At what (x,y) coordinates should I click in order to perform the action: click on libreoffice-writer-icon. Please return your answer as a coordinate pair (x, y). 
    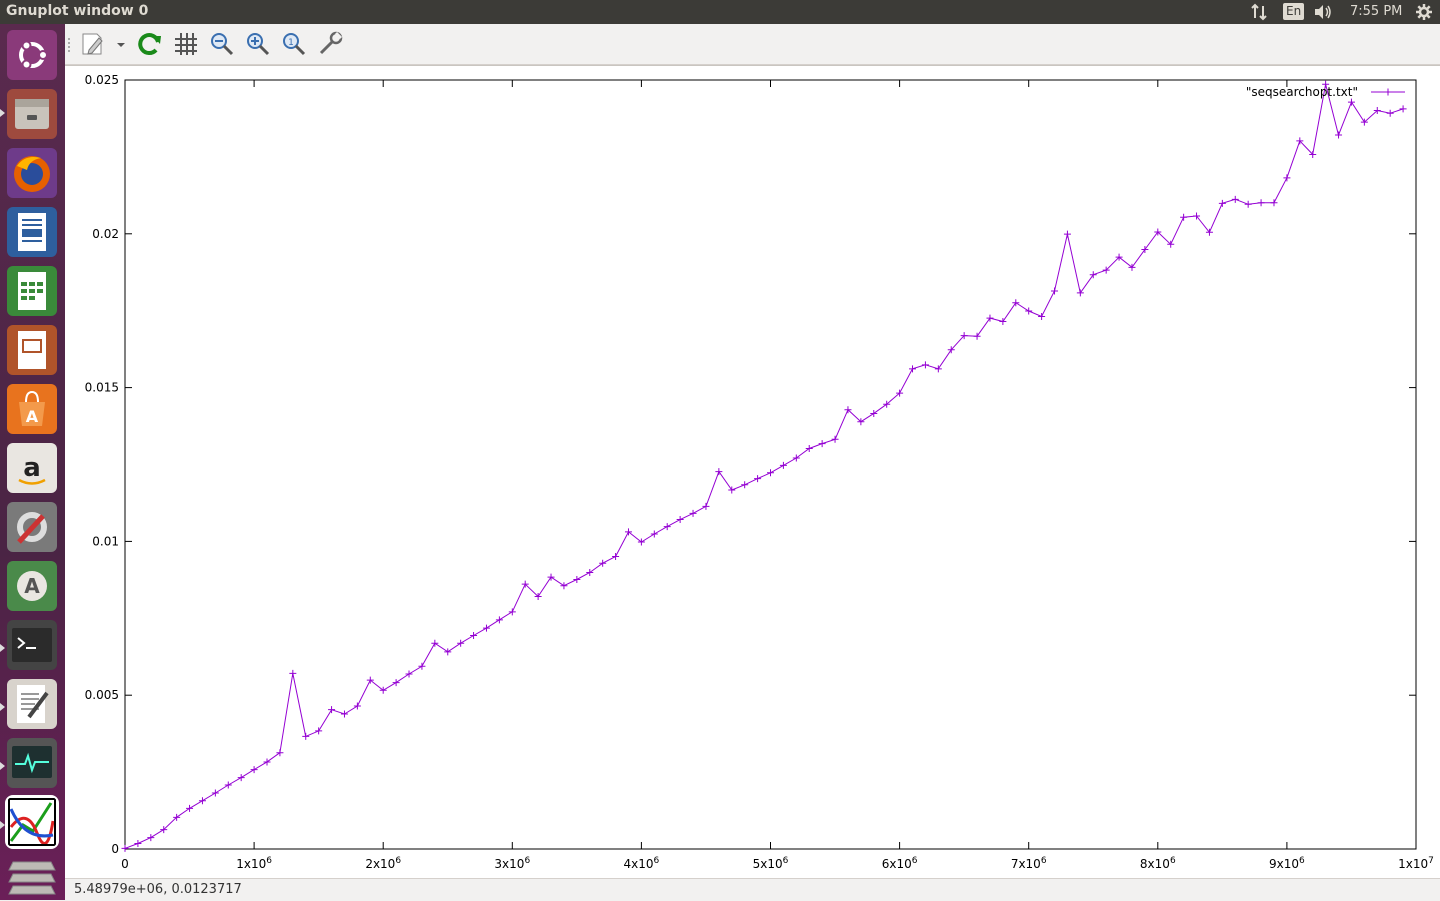
    Looking at the image, I should click on (32, 232).